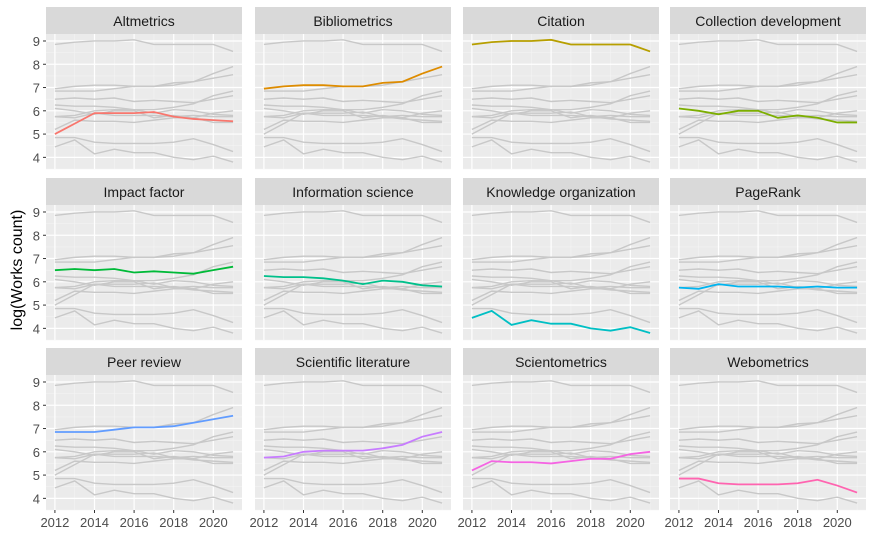 The height and width of the screenshot is (540, 875). Describe the element at coordinates (36, 475) in the screenshot. I see `y-tick-label: 5` at that location.